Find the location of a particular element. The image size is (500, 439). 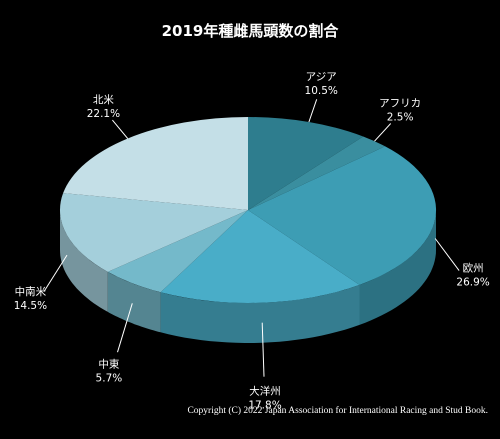

slice-label-6: 北米 is located at coordinates (103, 99).